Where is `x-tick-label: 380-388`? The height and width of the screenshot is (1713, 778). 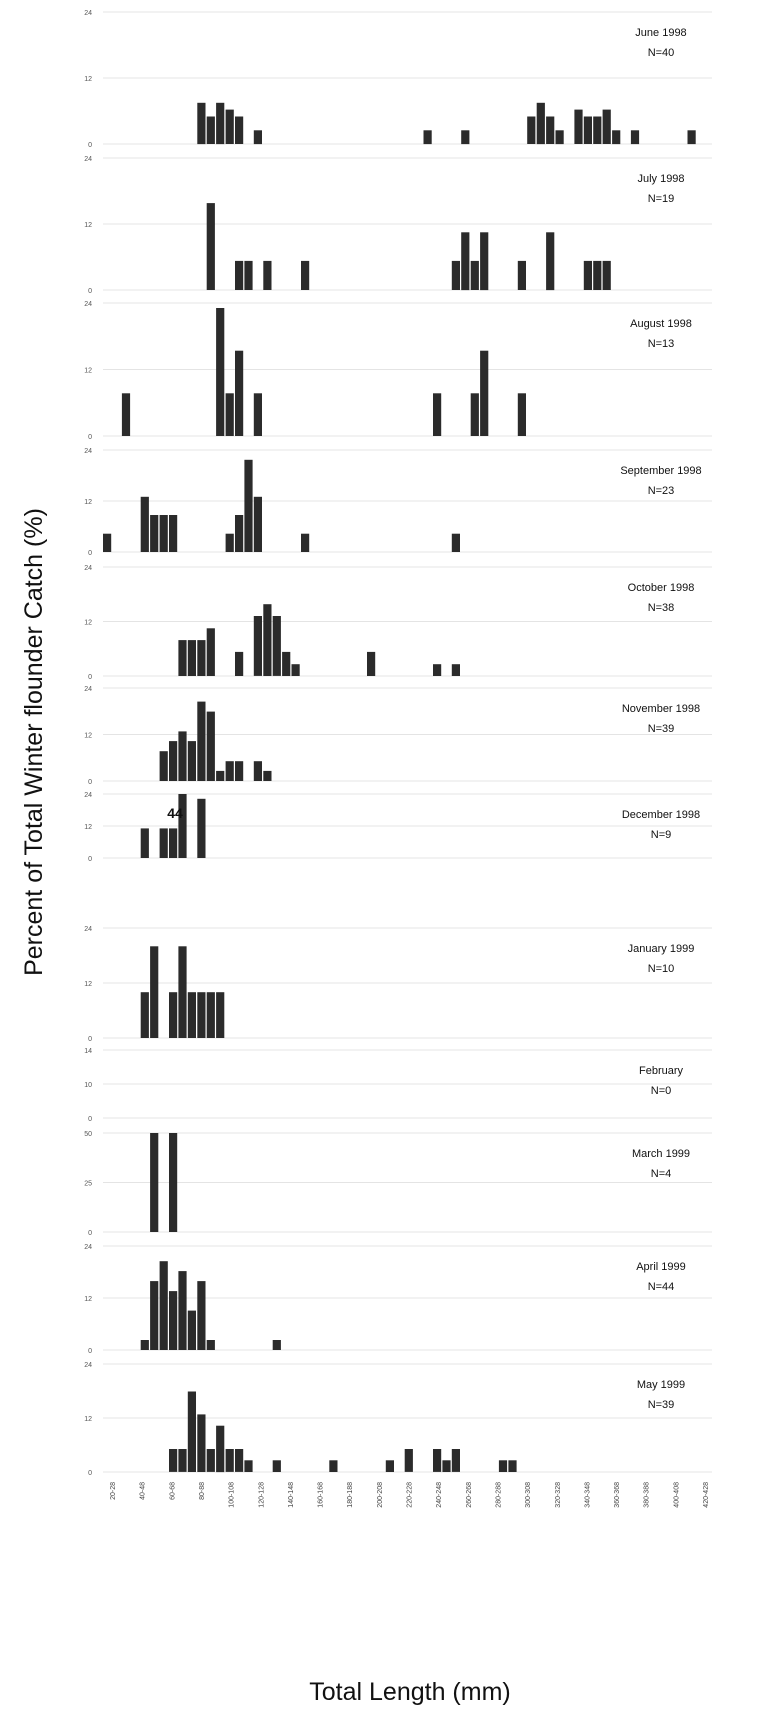 x-tick-label: 380-388 is located at coordinates (647, 1495).